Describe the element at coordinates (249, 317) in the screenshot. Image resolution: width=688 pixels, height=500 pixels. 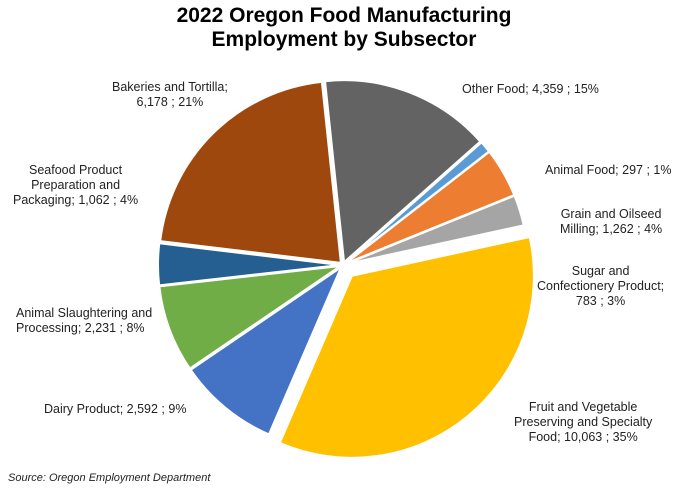
I see `pie-slice-animal-slaughtering-and-processing` at that location.